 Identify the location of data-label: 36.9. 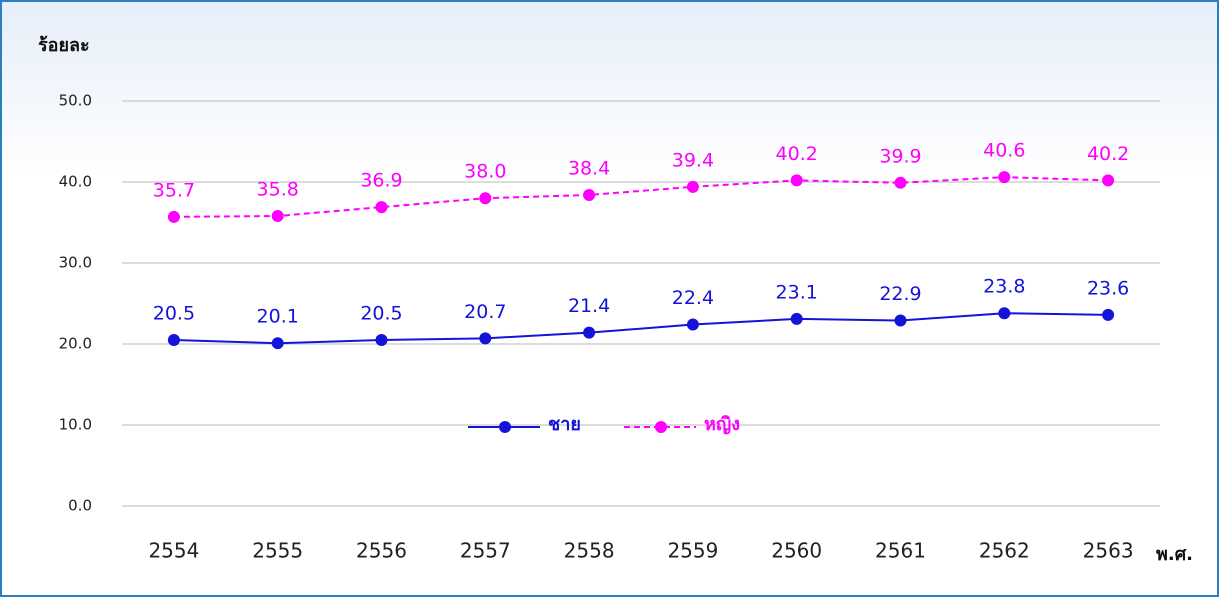
(381, 181).